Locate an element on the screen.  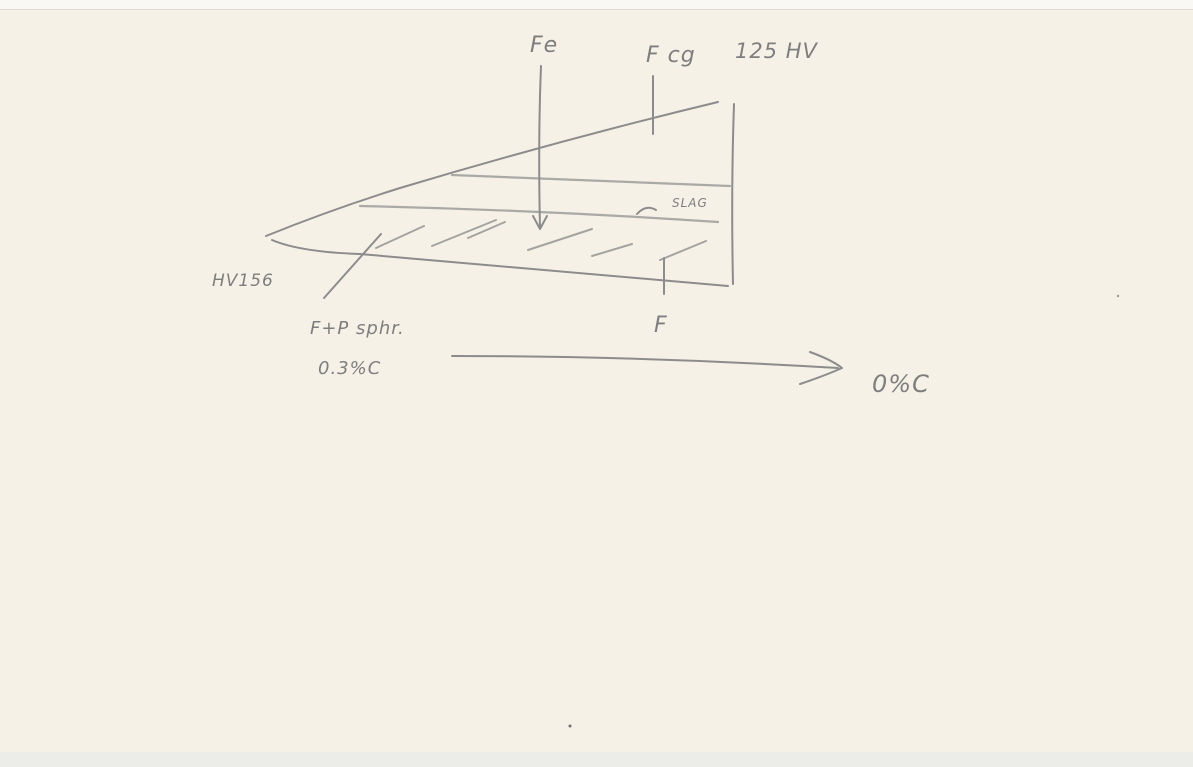
fe-label: Fe is located at coordinates (544, 45).